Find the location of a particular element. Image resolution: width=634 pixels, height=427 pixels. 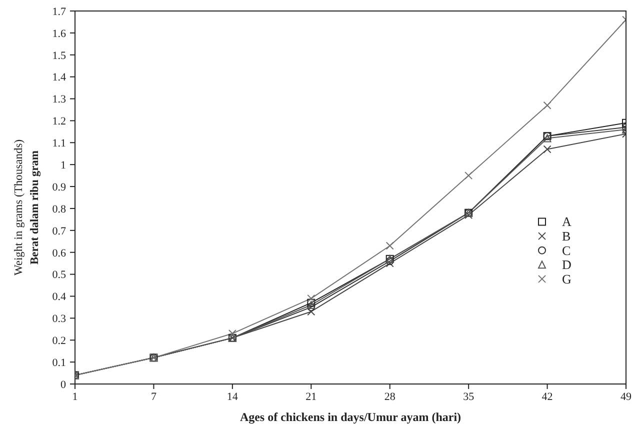

y-tick-label: 0.7 is located at coordinates (59, 231).